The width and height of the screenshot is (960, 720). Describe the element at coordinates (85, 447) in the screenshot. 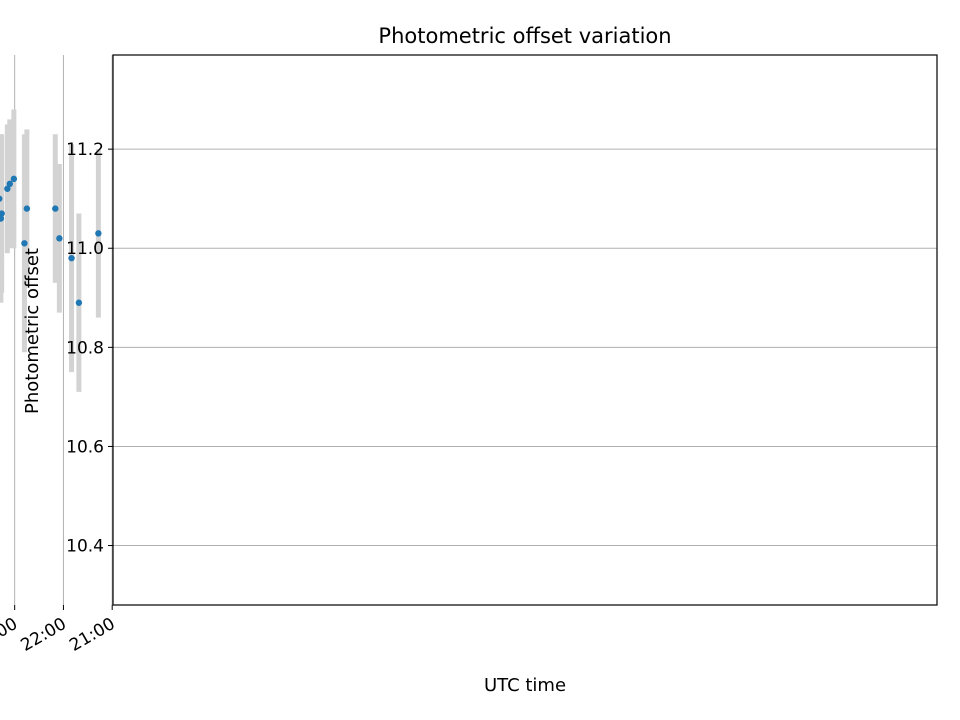

I see `y-tick-label: 10.6` at that location.